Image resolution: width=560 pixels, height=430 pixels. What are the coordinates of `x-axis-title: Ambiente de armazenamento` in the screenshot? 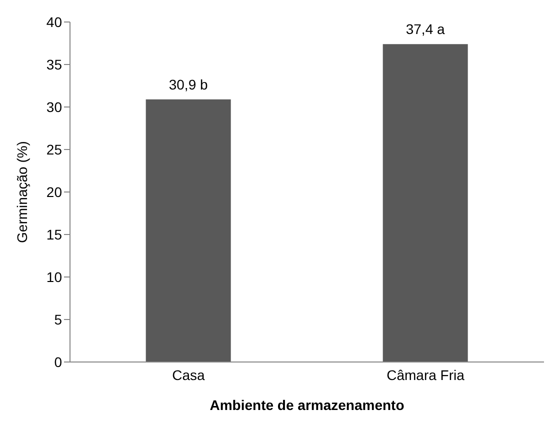 It's located at (307, 405).